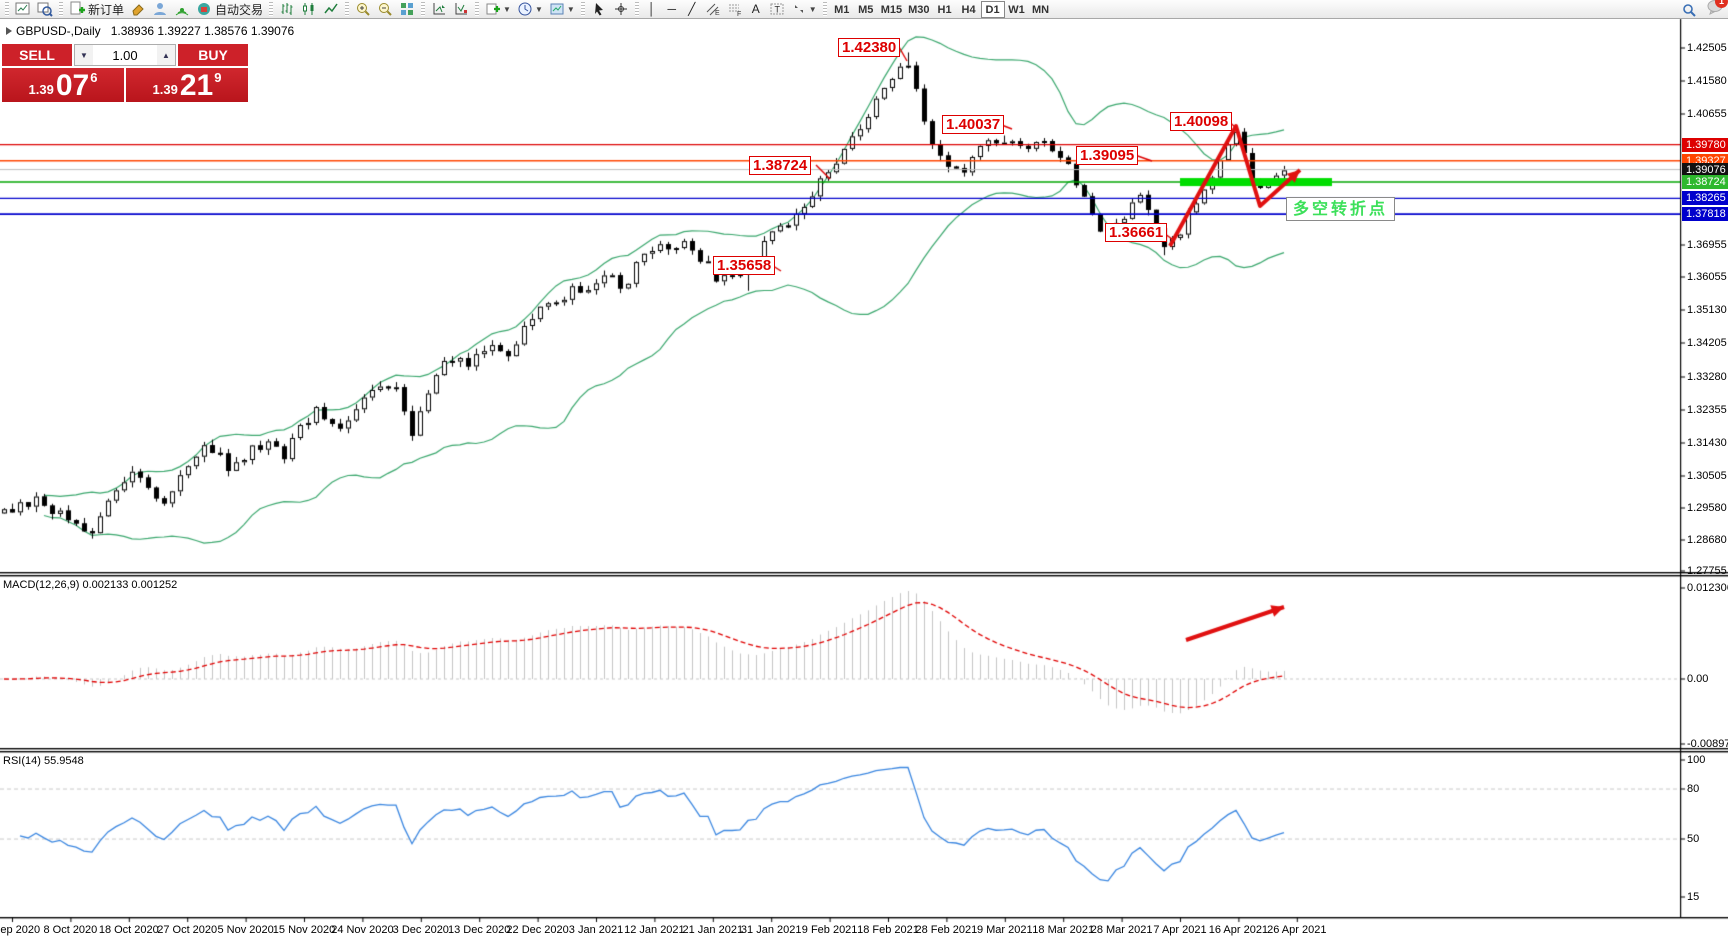  What do you see at coordinates (218, 77) in the screenshot?
I see `buy-price-sup: 9` at bounding box center [218, 77].